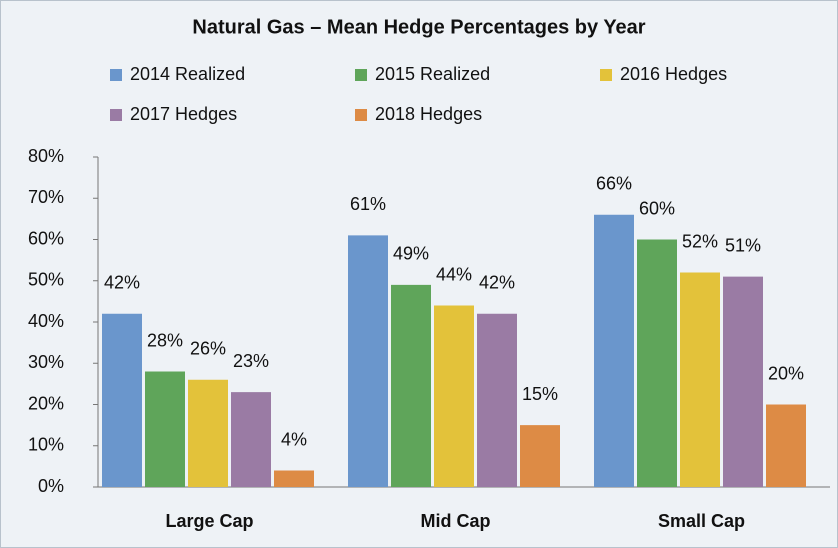 The width and height of the screenshot is (838, 548). What do you see at coordinates (46, 238) in the screenshot?
I see `y-tick-label: 60%` at bounding box center [46, 238].